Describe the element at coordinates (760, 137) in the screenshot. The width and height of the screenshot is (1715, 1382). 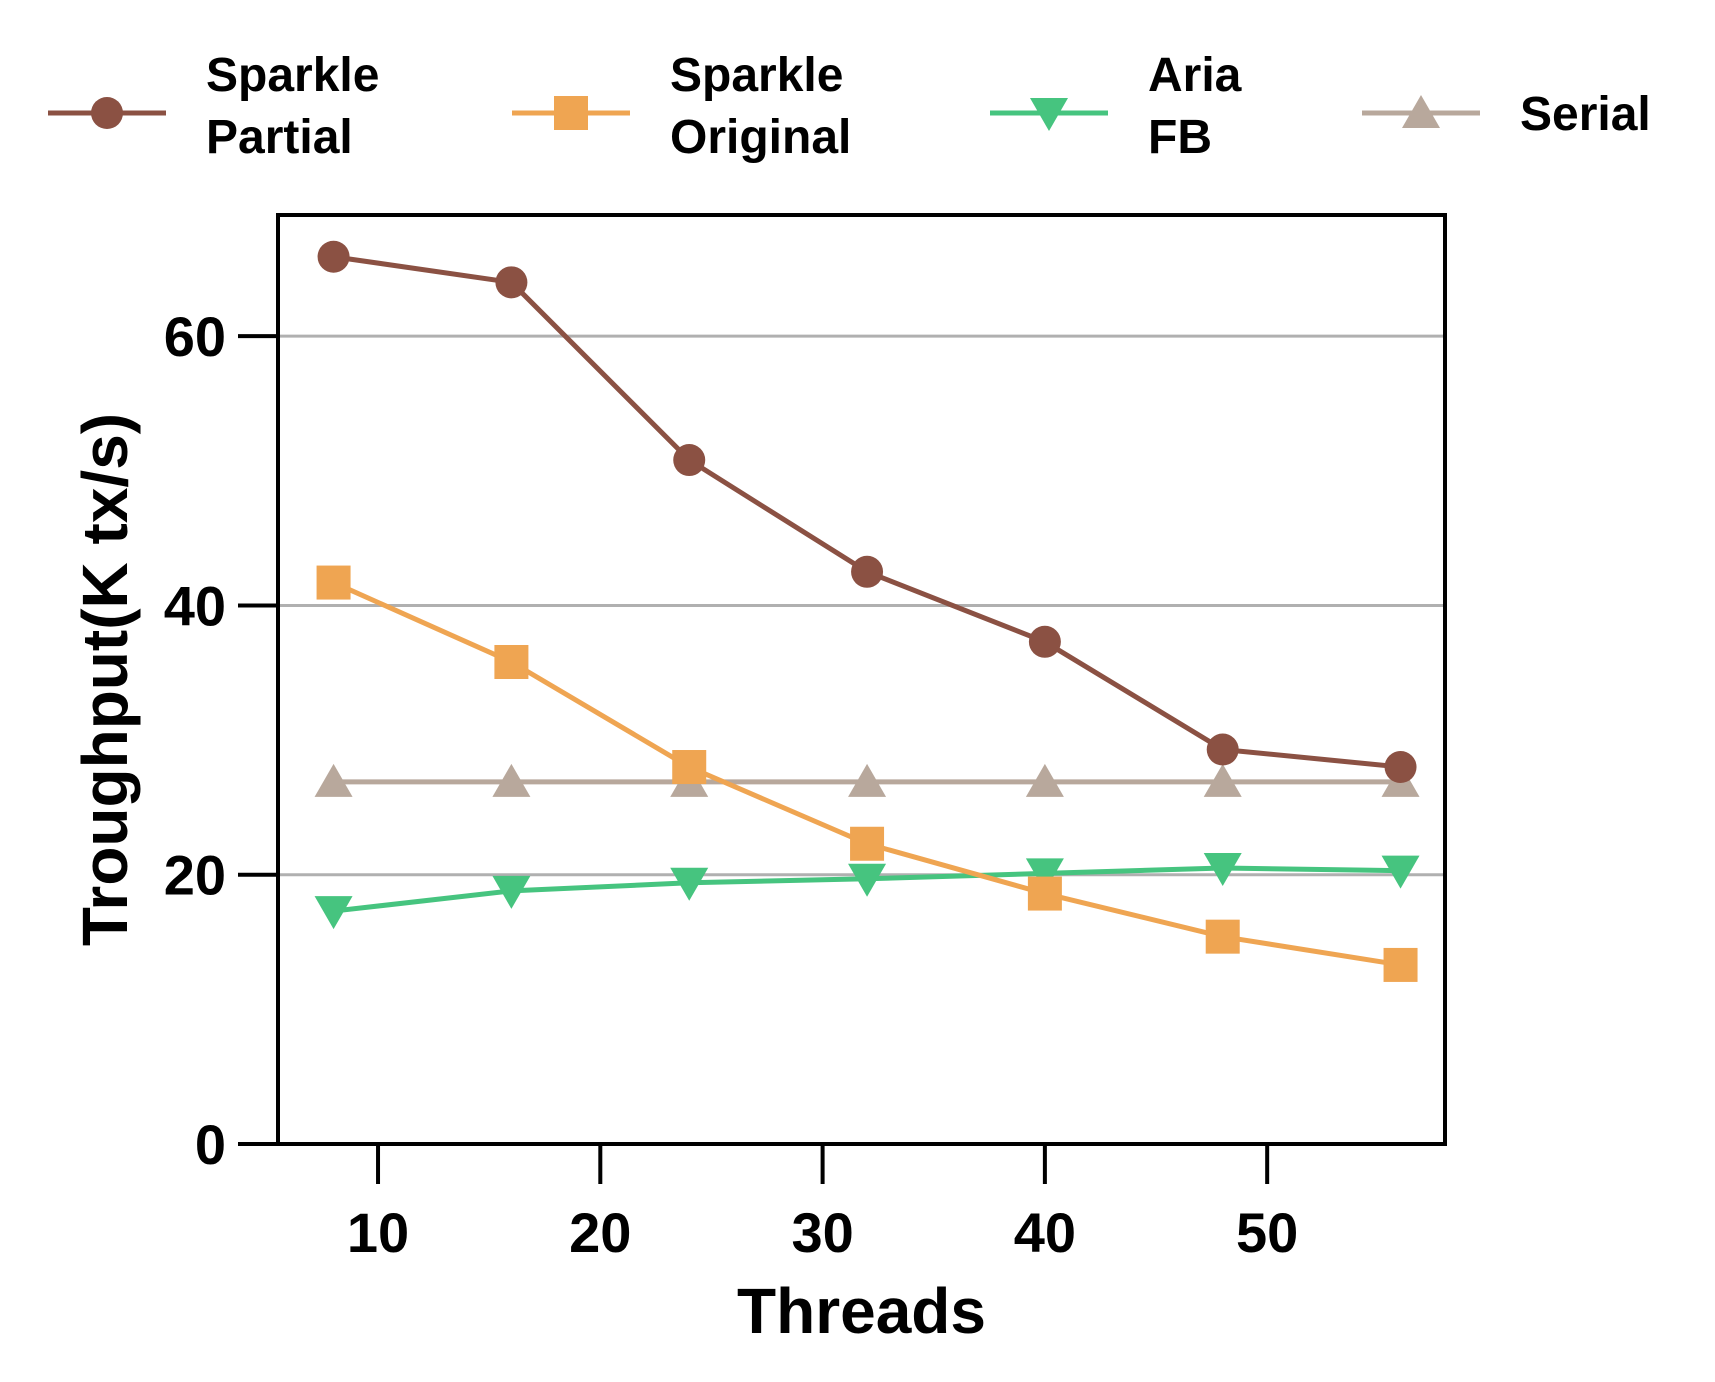
I see `legend-label: Original` at that location.